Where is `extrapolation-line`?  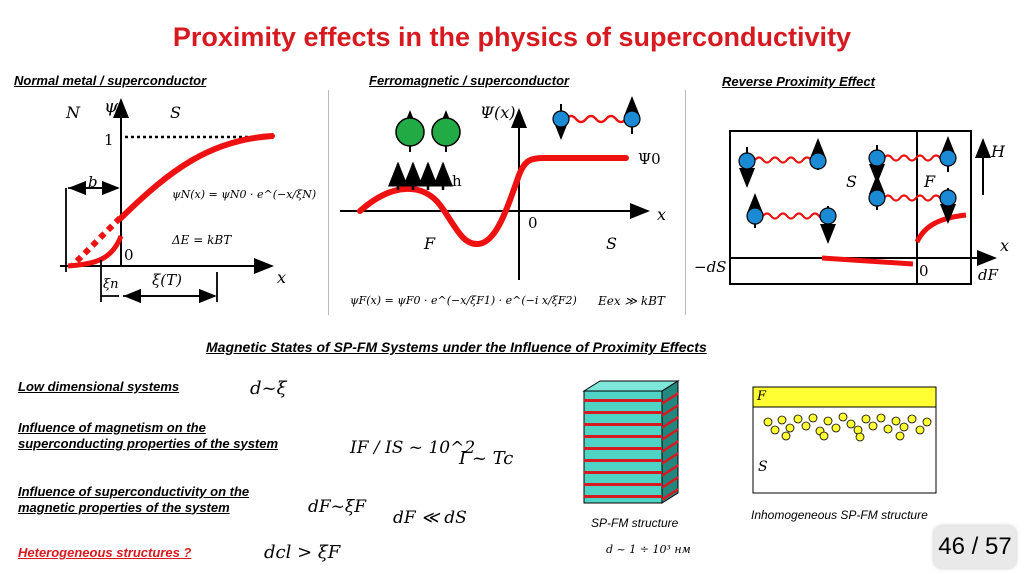
extrapolation-line is located at coordinates (96, 242).